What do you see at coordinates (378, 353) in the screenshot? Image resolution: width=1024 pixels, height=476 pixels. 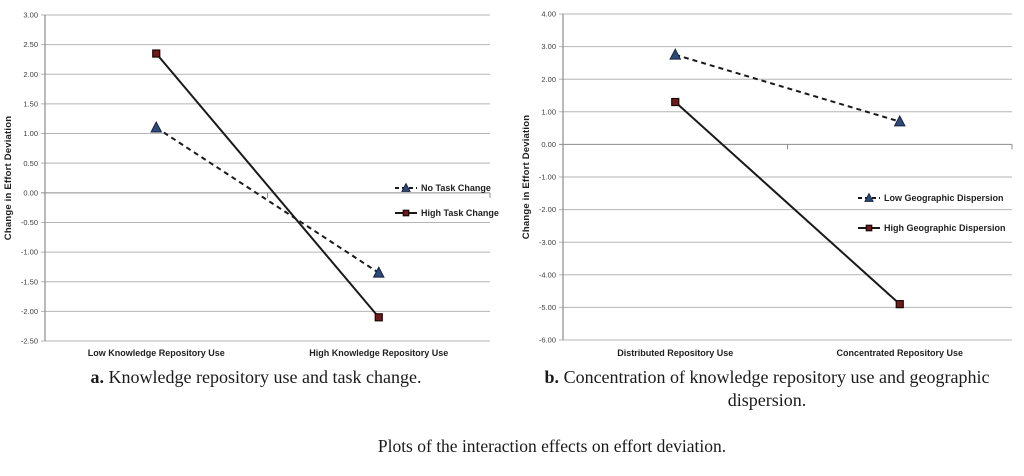 I see `x-category-label: High Knowledge Repository Use` at bounding box center [378, 353].